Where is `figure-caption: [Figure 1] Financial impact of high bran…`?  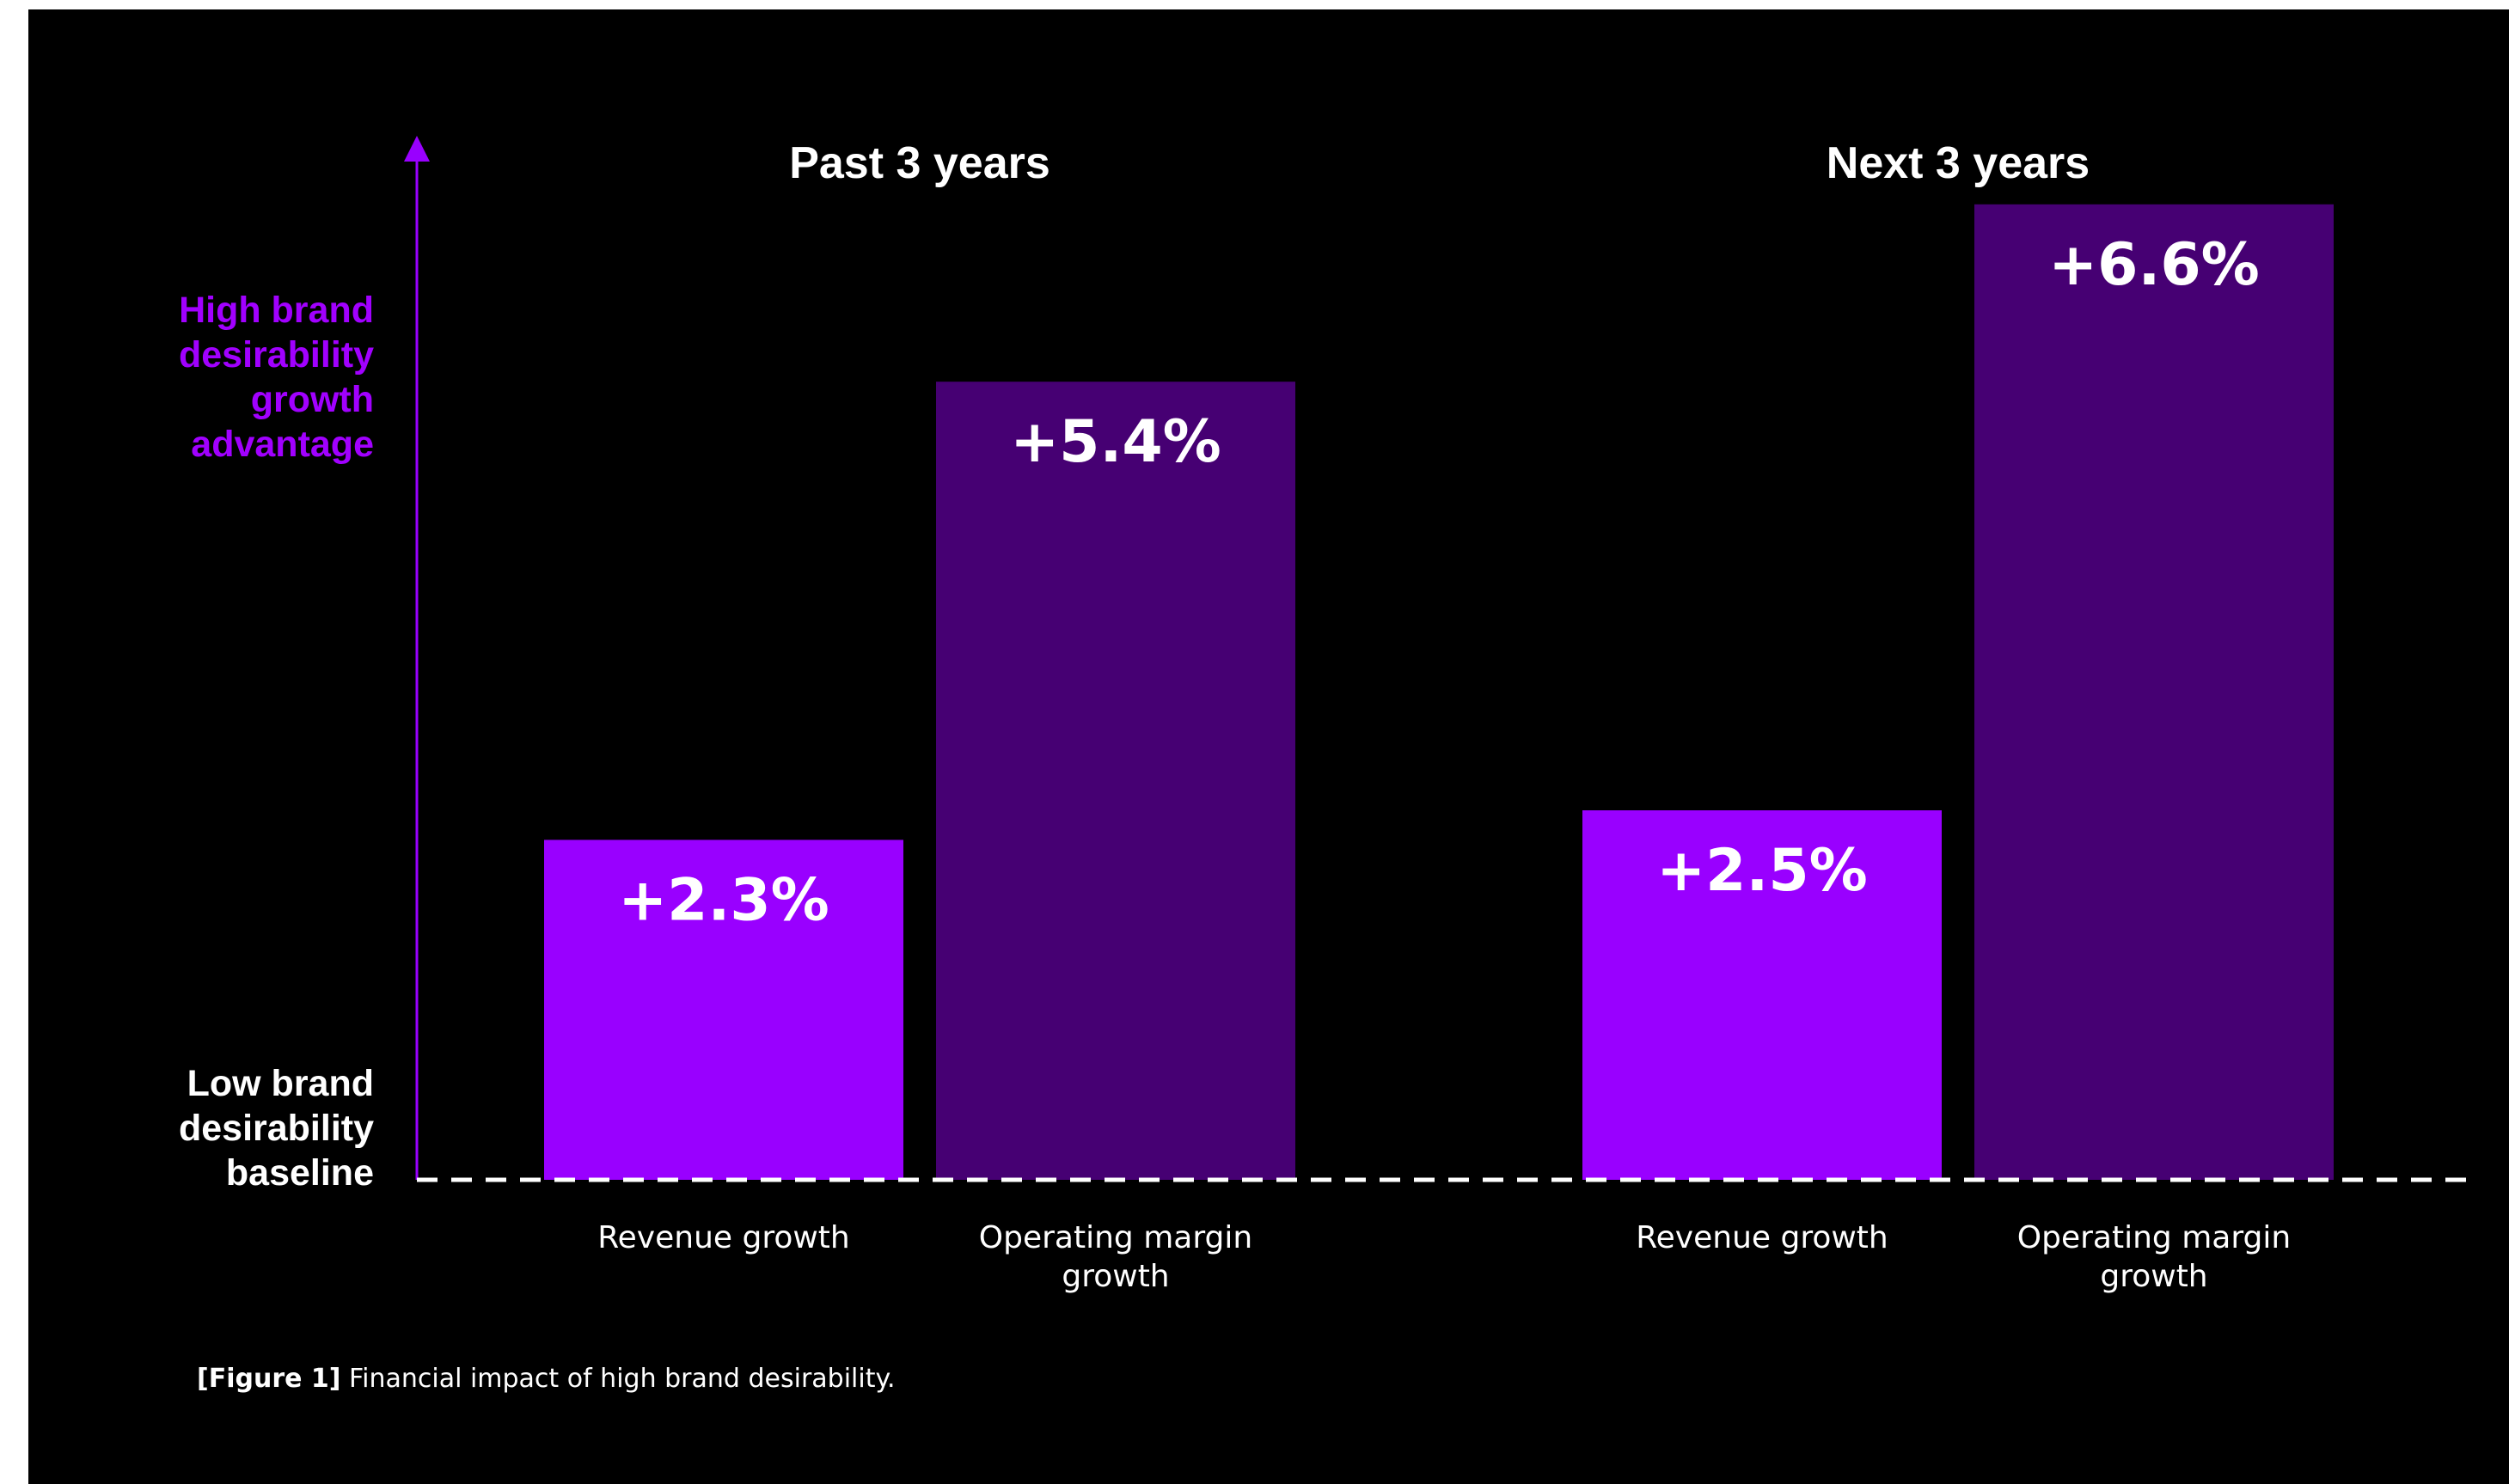
figure-caption: [Figure 1] Financial impact of high bran… is located at coordinates (546, 1379).